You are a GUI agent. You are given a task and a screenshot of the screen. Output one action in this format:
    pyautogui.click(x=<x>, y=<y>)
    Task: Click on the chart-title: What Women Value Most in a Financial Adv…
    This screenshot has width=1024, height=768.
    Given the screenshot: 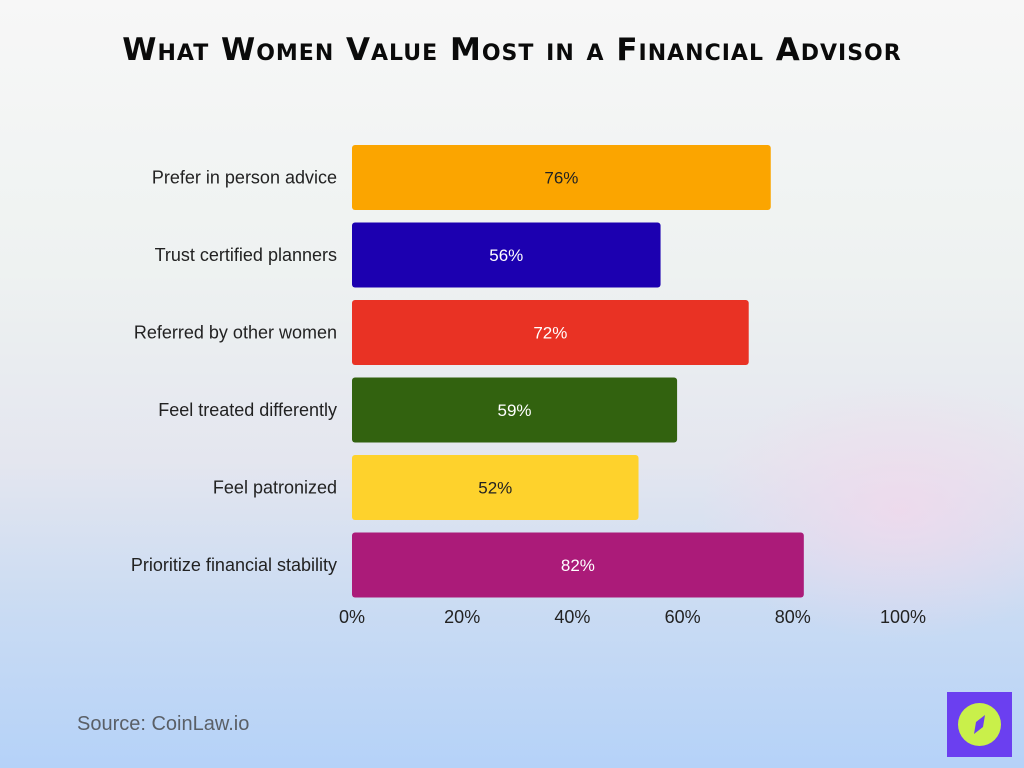 What is the action you would take?
    pyautogui.click(x=512, y=50)
    